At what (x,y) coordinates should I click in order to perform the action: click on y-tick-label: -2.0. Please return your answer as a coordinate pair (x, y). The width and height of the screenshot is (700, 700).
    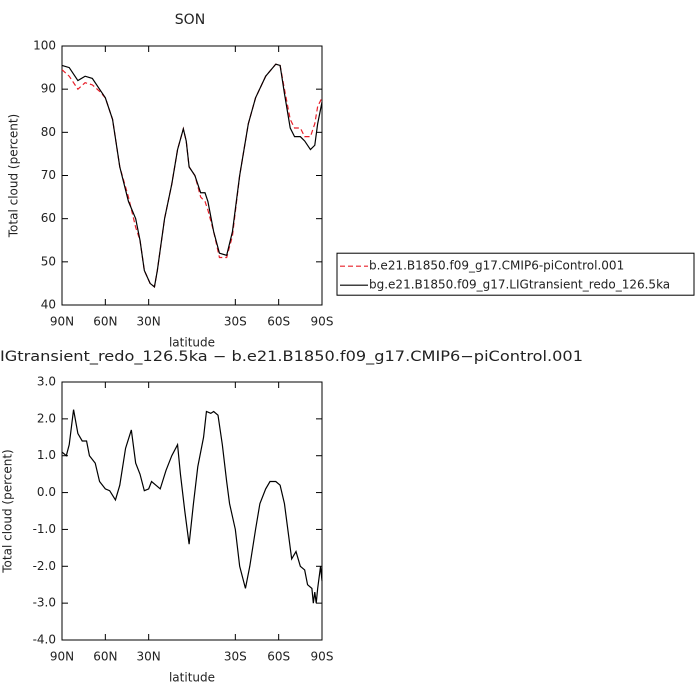
    Looking at the image, I should click on (44, 566).